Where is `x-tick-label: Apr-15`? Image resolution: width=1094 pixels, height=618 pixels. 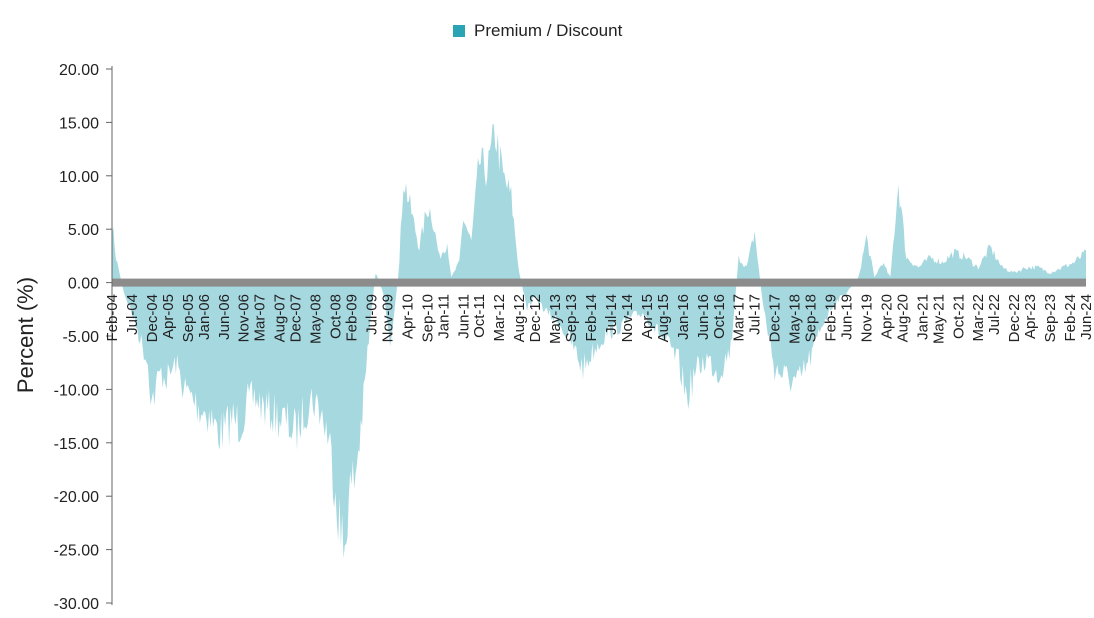 x-tick-label: Apr-15 is located at coordinates (647, 316).